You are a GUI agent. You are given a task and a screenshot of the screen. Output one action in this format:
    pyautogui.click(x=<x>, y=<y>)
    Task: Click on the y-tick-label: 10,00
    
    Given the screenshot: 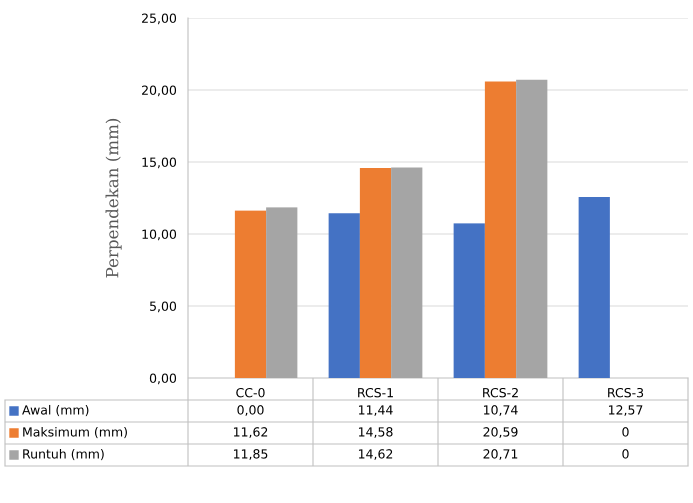 What is the action you would take?
    pyautogui.click(x=159, y=234)
    